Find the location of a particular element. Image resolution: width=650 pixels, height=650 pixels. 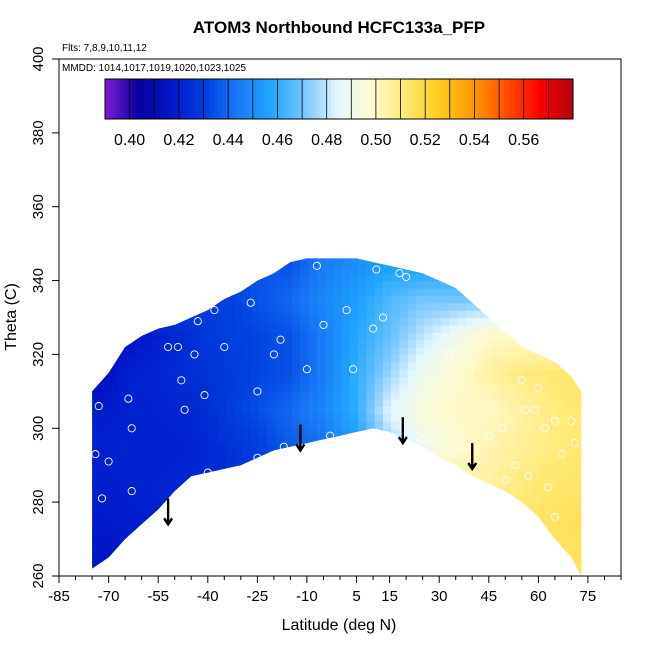

colorbar-tick-label: 0.42 is located at coordinates (178, 140).